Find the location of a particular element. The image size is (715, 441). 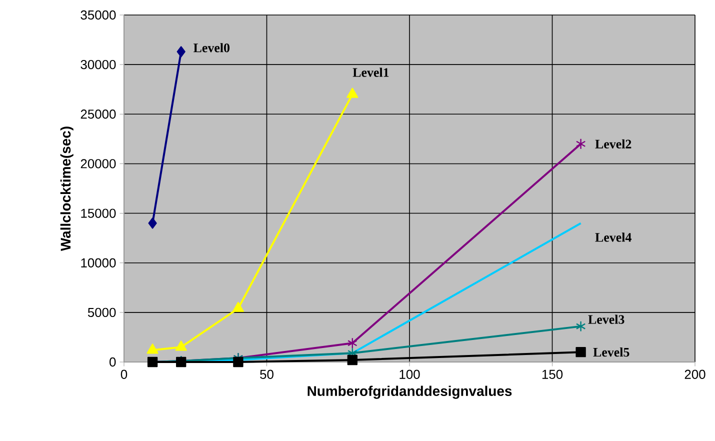

series-label: Level3 is located at coordinates (606, 319).